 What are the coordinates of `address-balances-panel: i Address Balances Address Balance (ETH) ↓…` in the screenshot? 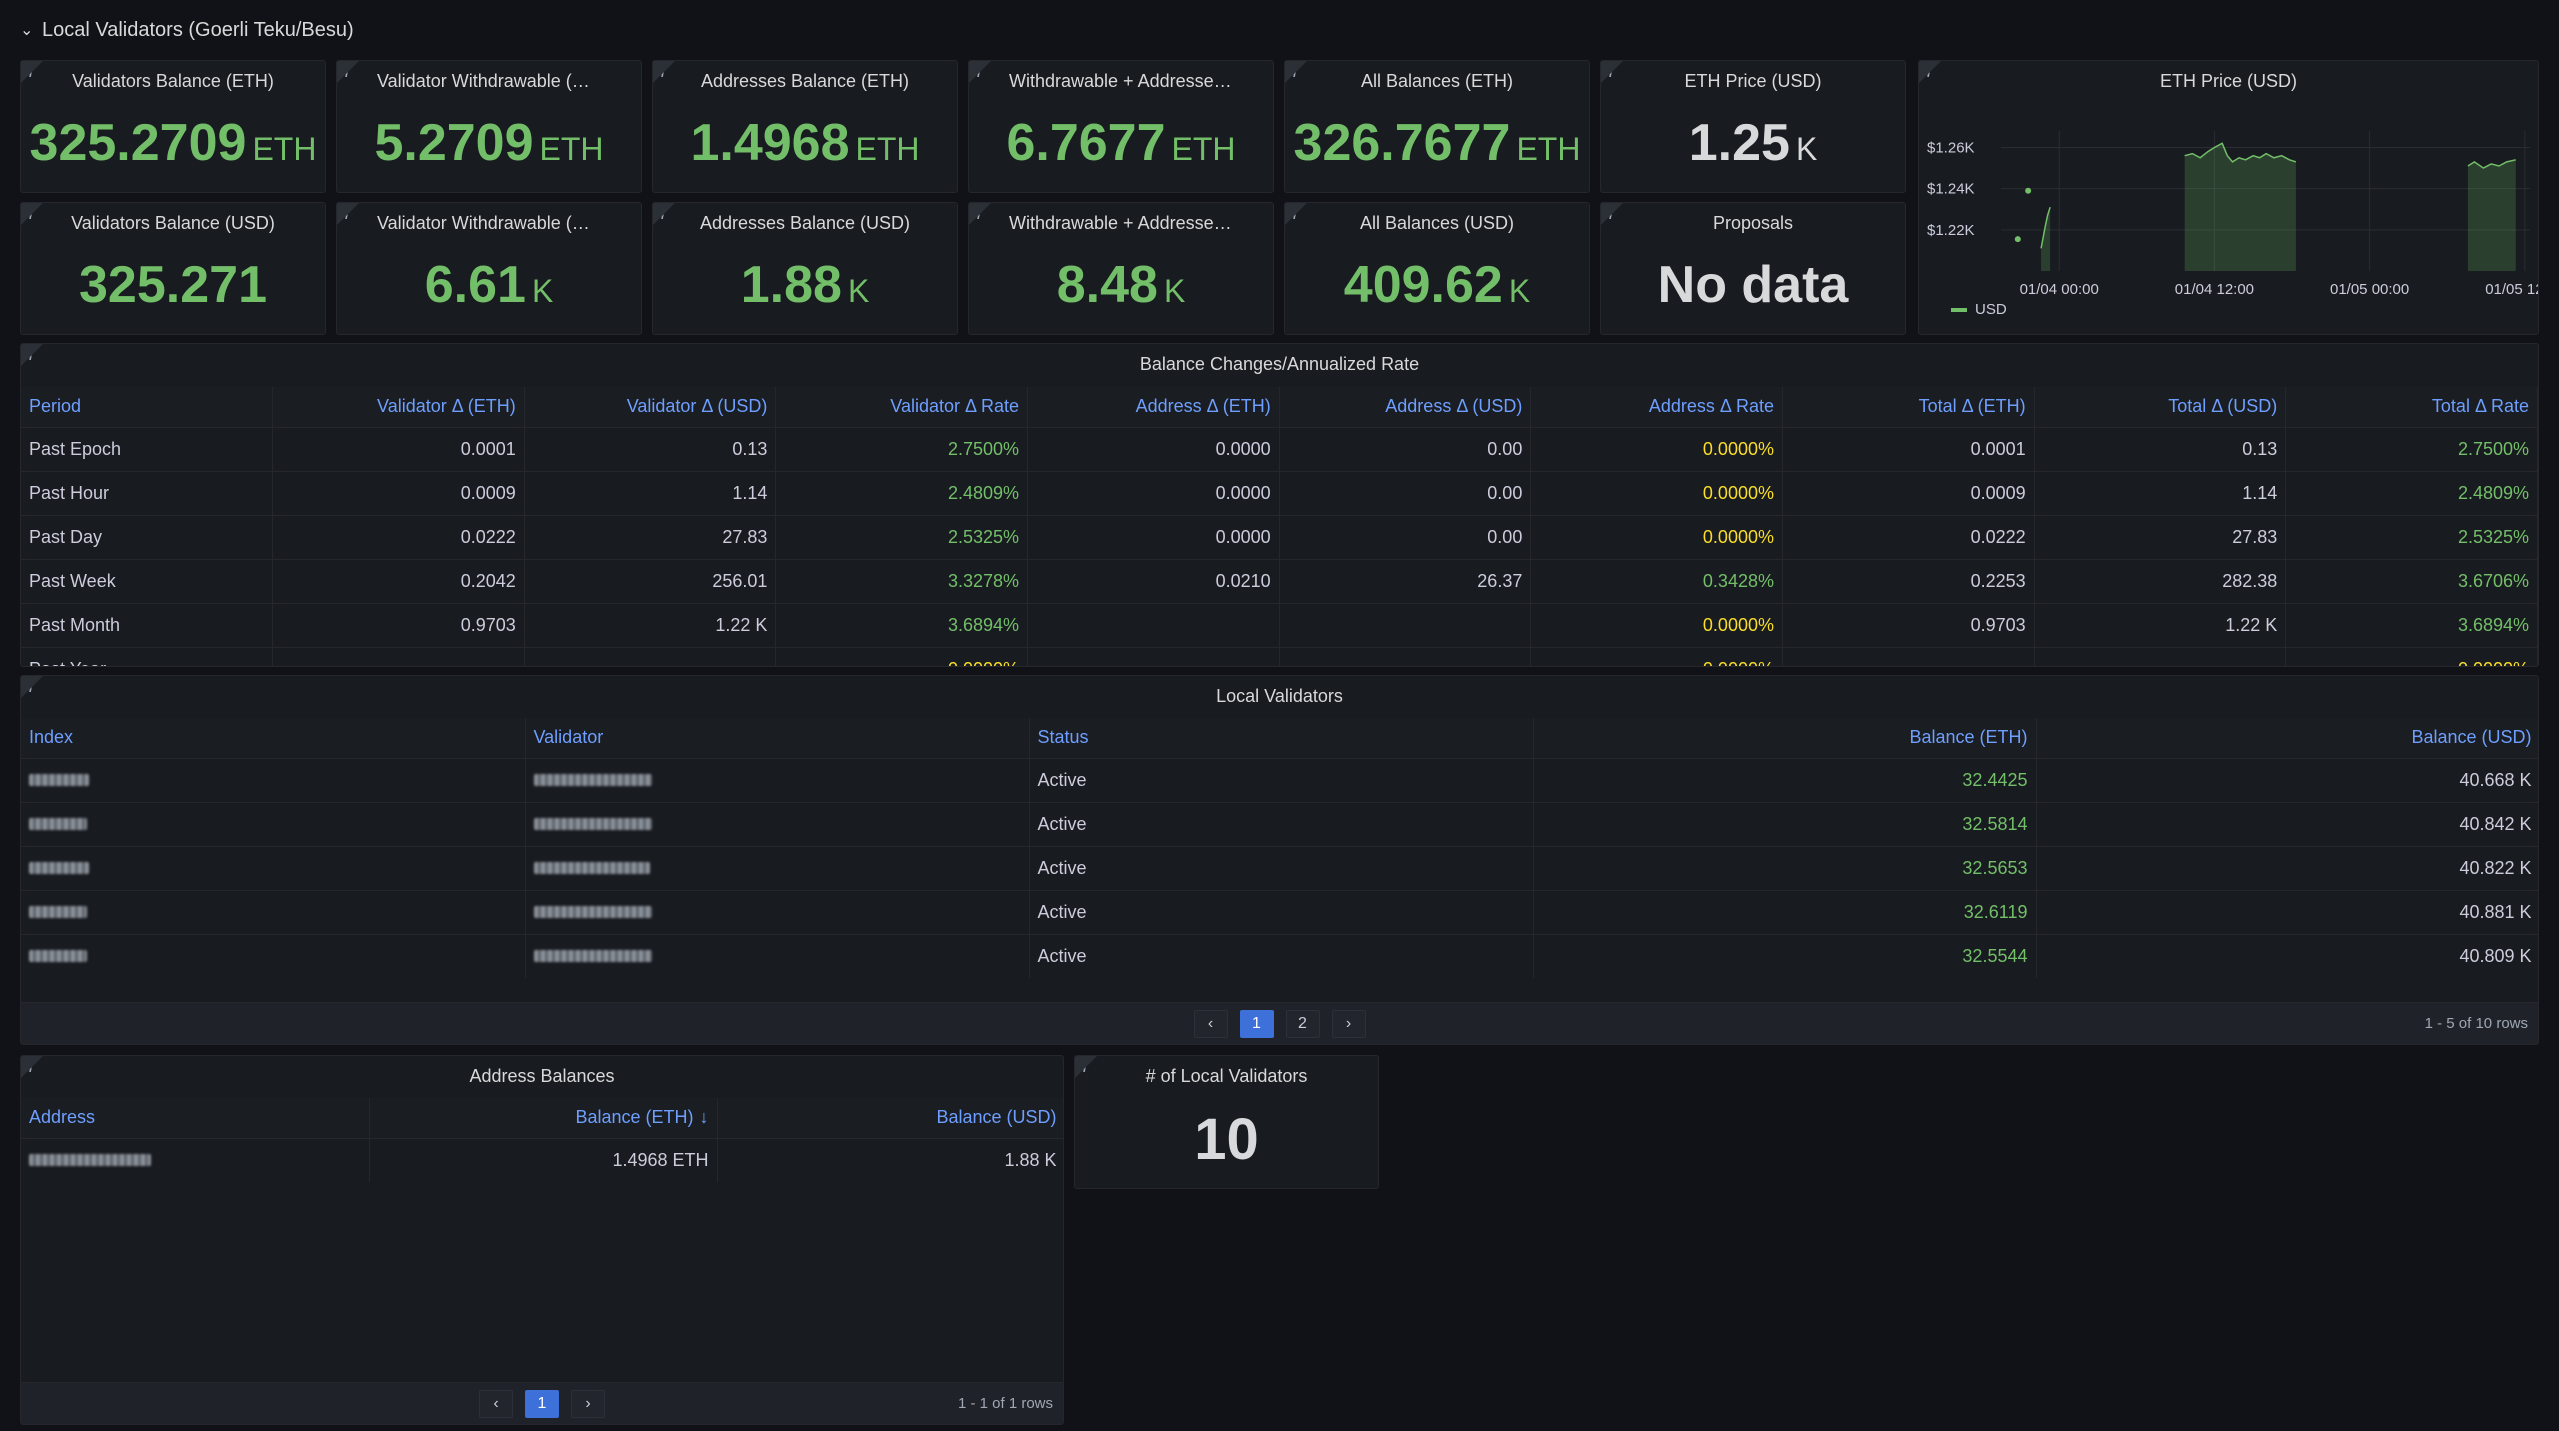 It's located at (542, 1240).